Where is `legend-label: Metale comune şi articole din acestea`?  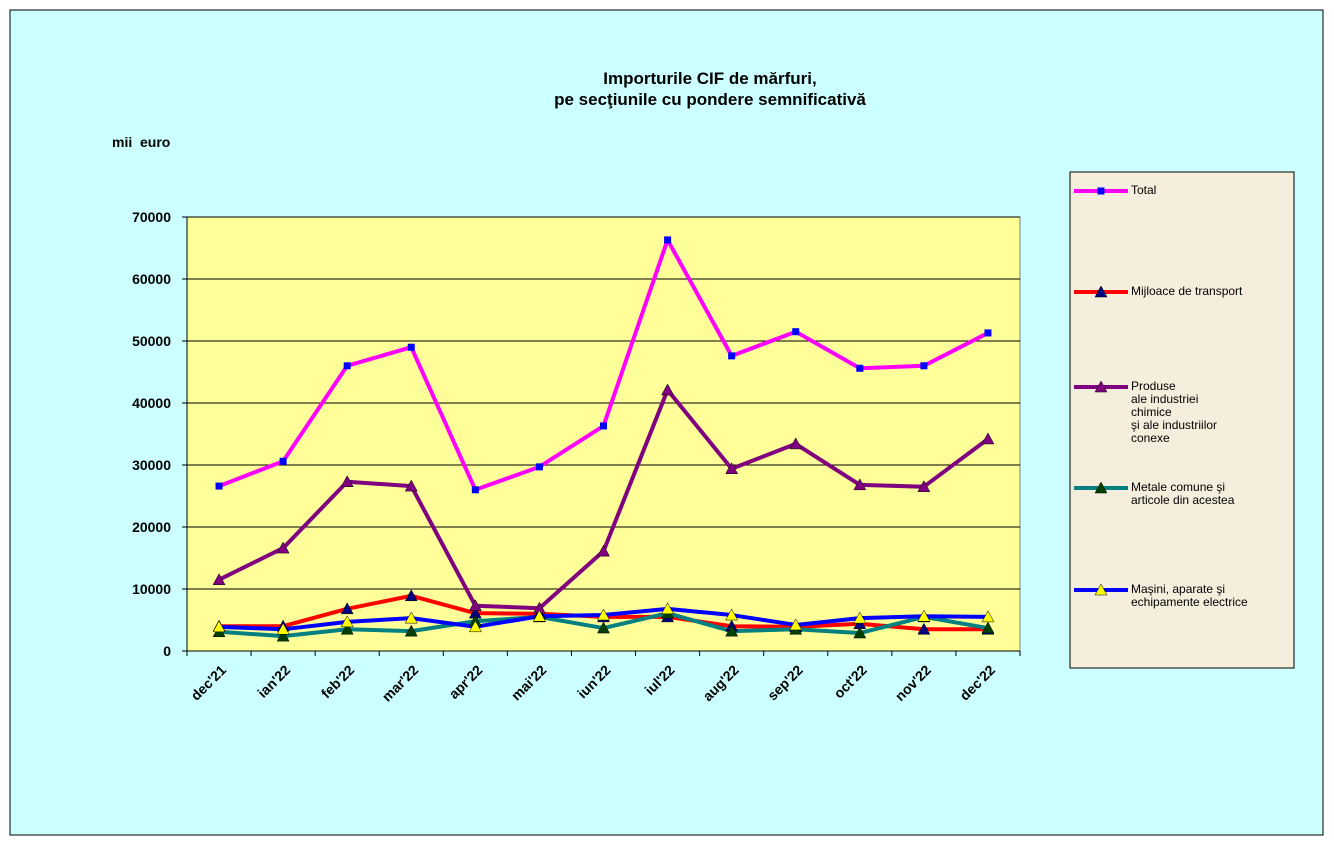
legend-label: Metale comune şi articole din acestea is located at coordinates (1183, 493).